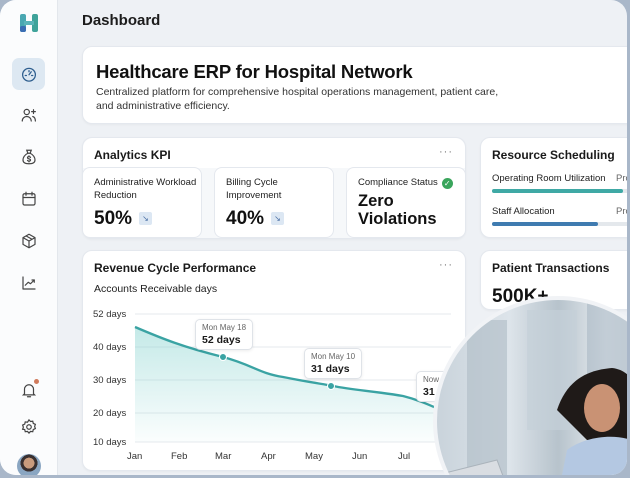 The height and width of the screenshot is (478, 630). Describe the element at coordinates (559, 224) in the screenshot. I see `staff-allocation-progress-bar` at that location.